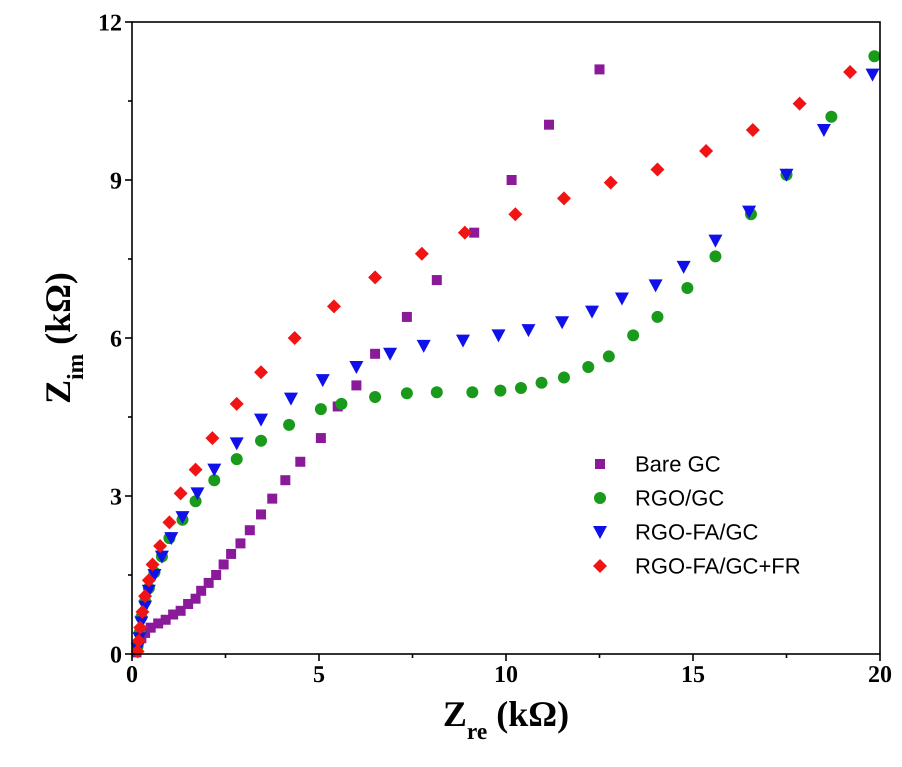 This screenshot has height=767, width=902. What do you see at coordinates (678, 464) in the screenshot?
I see `legend-label: Bare GC` at bounding box center [678, 464].